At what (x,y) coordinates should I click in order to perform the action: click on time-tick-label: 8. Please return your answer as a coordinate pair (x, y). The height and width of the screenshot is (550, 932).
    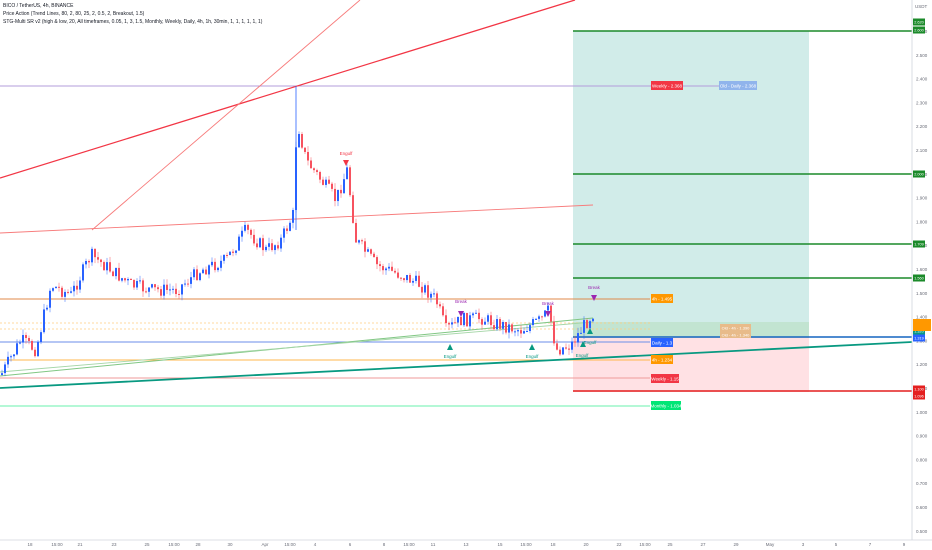
    Looking at the image, I should click on (384, 544).